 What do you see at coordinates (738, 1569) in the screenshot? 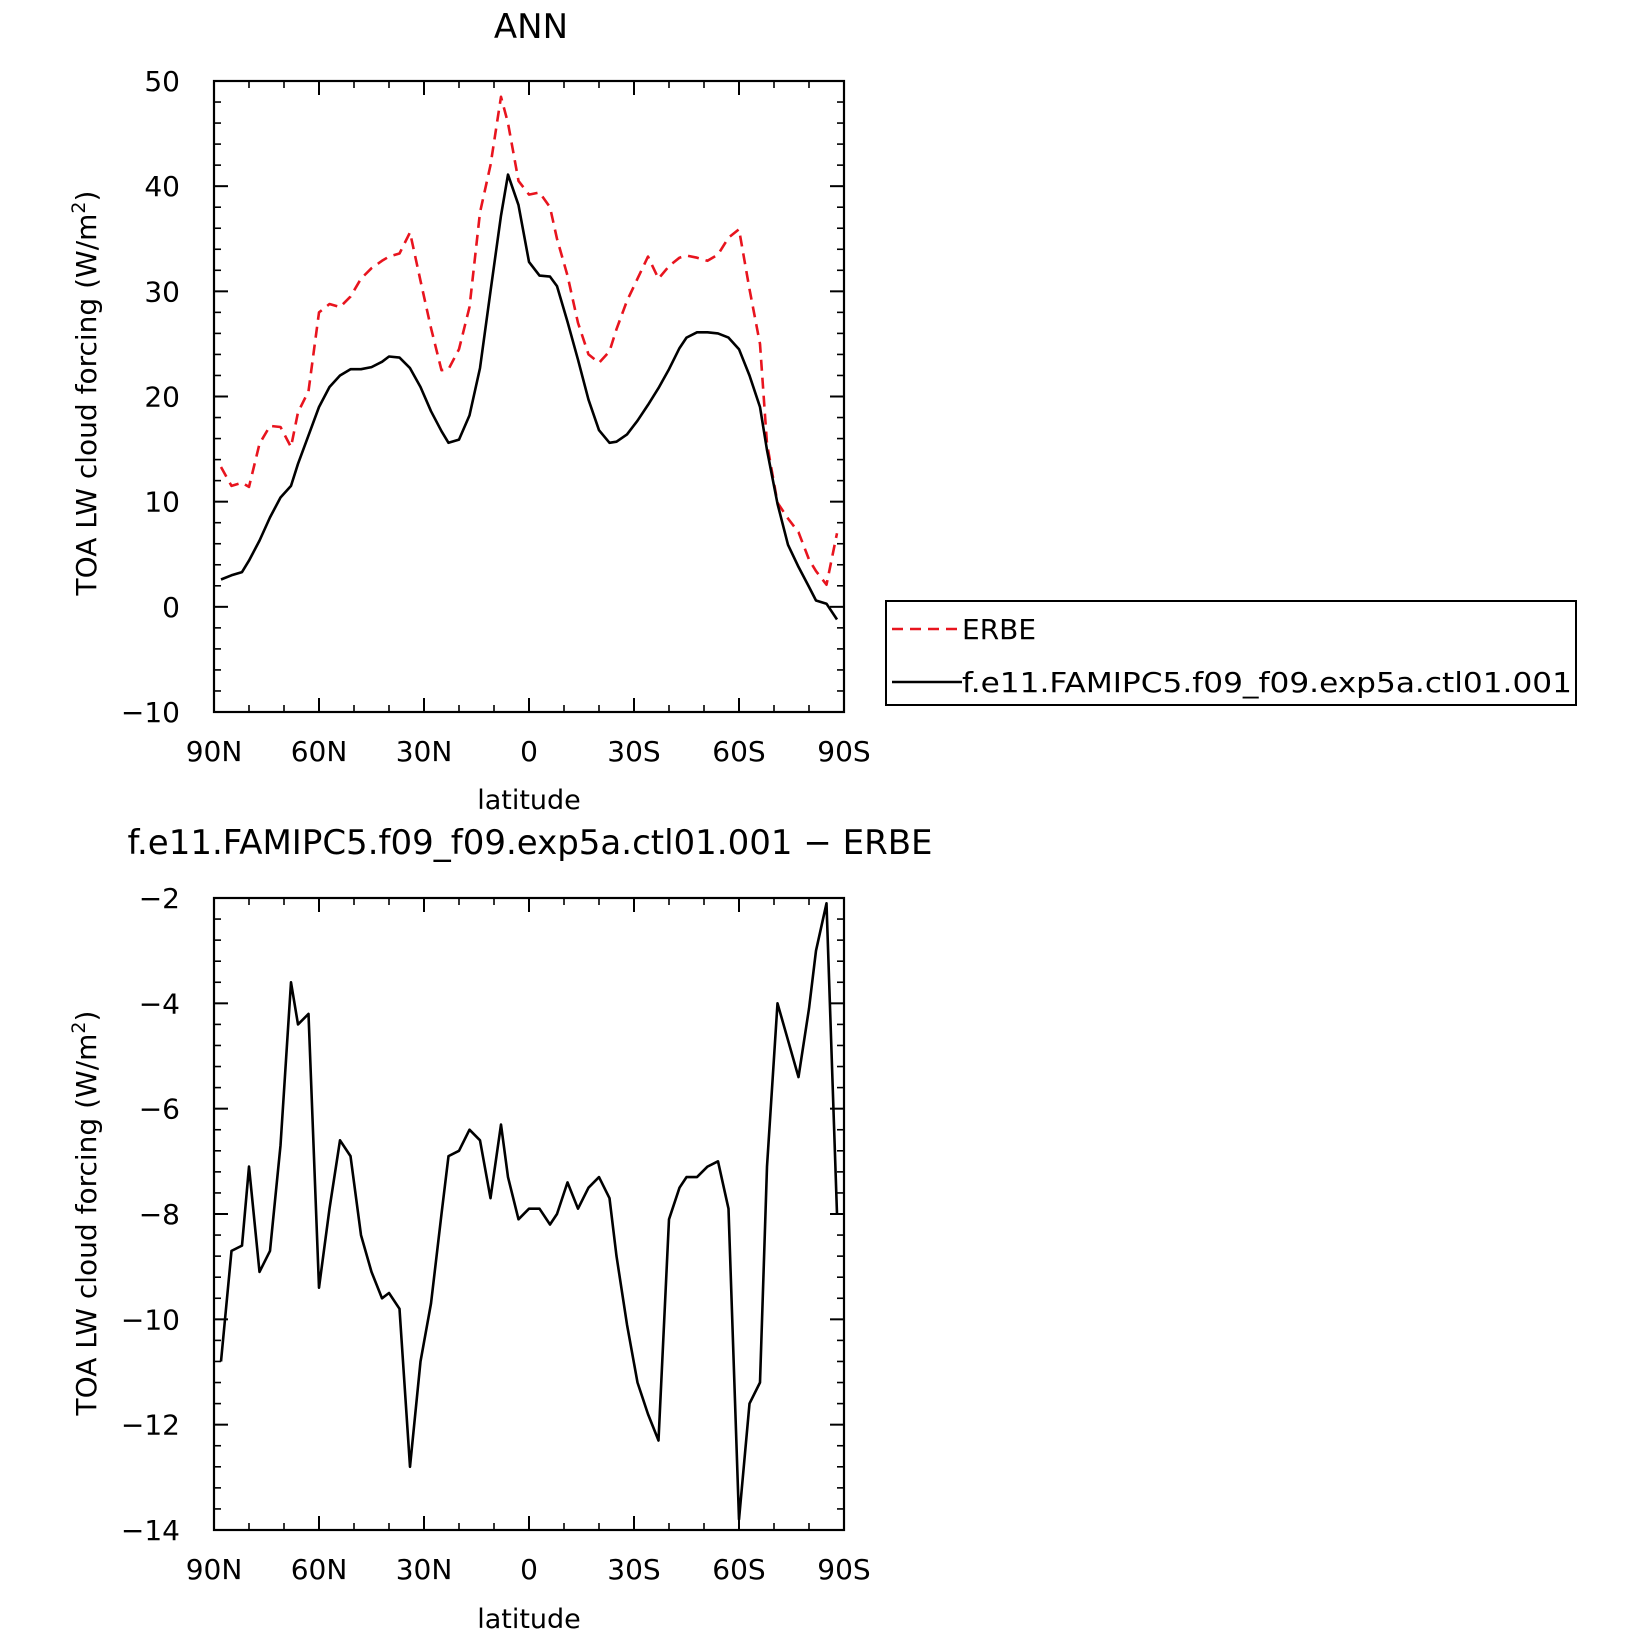
I see `bottom-x-tick-label: 60S` at bounding box center [738, 1569].